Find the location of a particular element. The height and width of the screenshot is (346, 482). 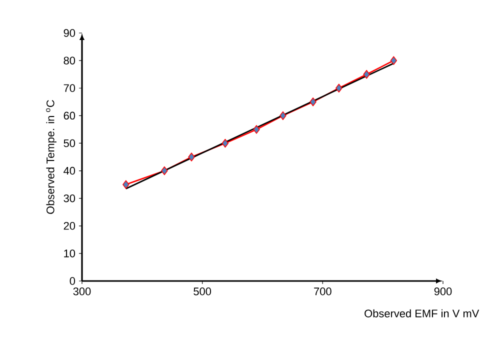

y-tick-label: 30 is located at coordinates (70, 198).